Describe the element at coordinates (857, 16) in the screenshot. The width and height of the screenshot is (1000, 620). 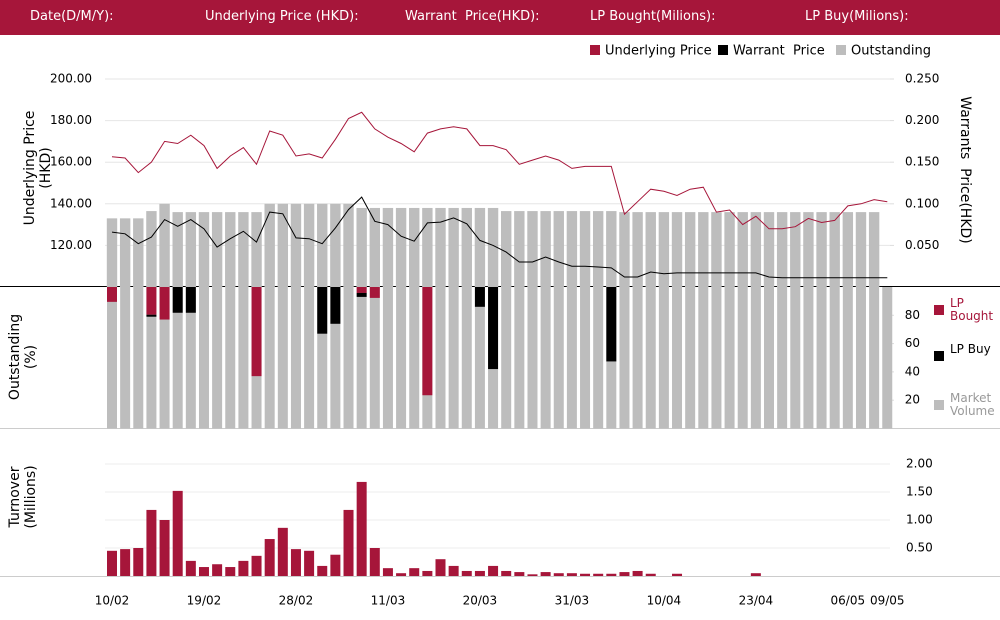
I see `header-label: LP Buy(Milions):` at that location.